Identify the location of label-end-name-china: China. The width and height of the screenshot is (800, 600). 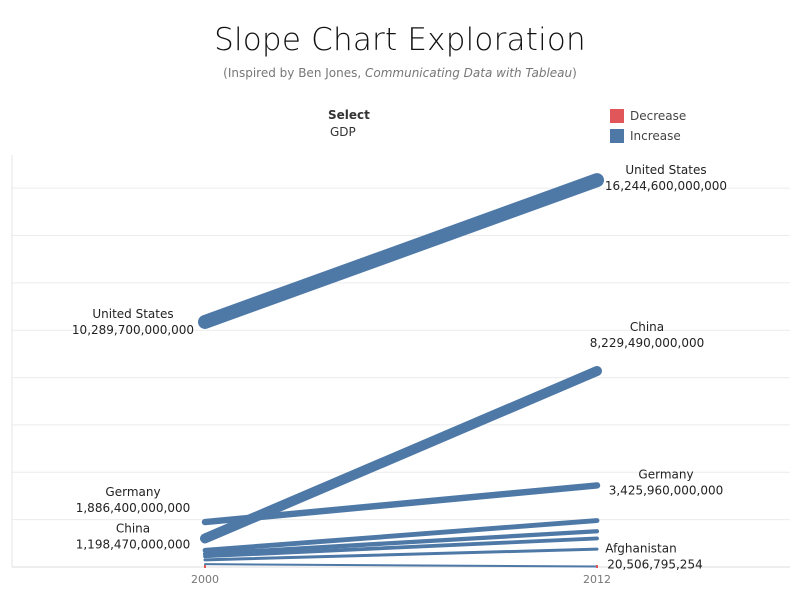
(647, 327).